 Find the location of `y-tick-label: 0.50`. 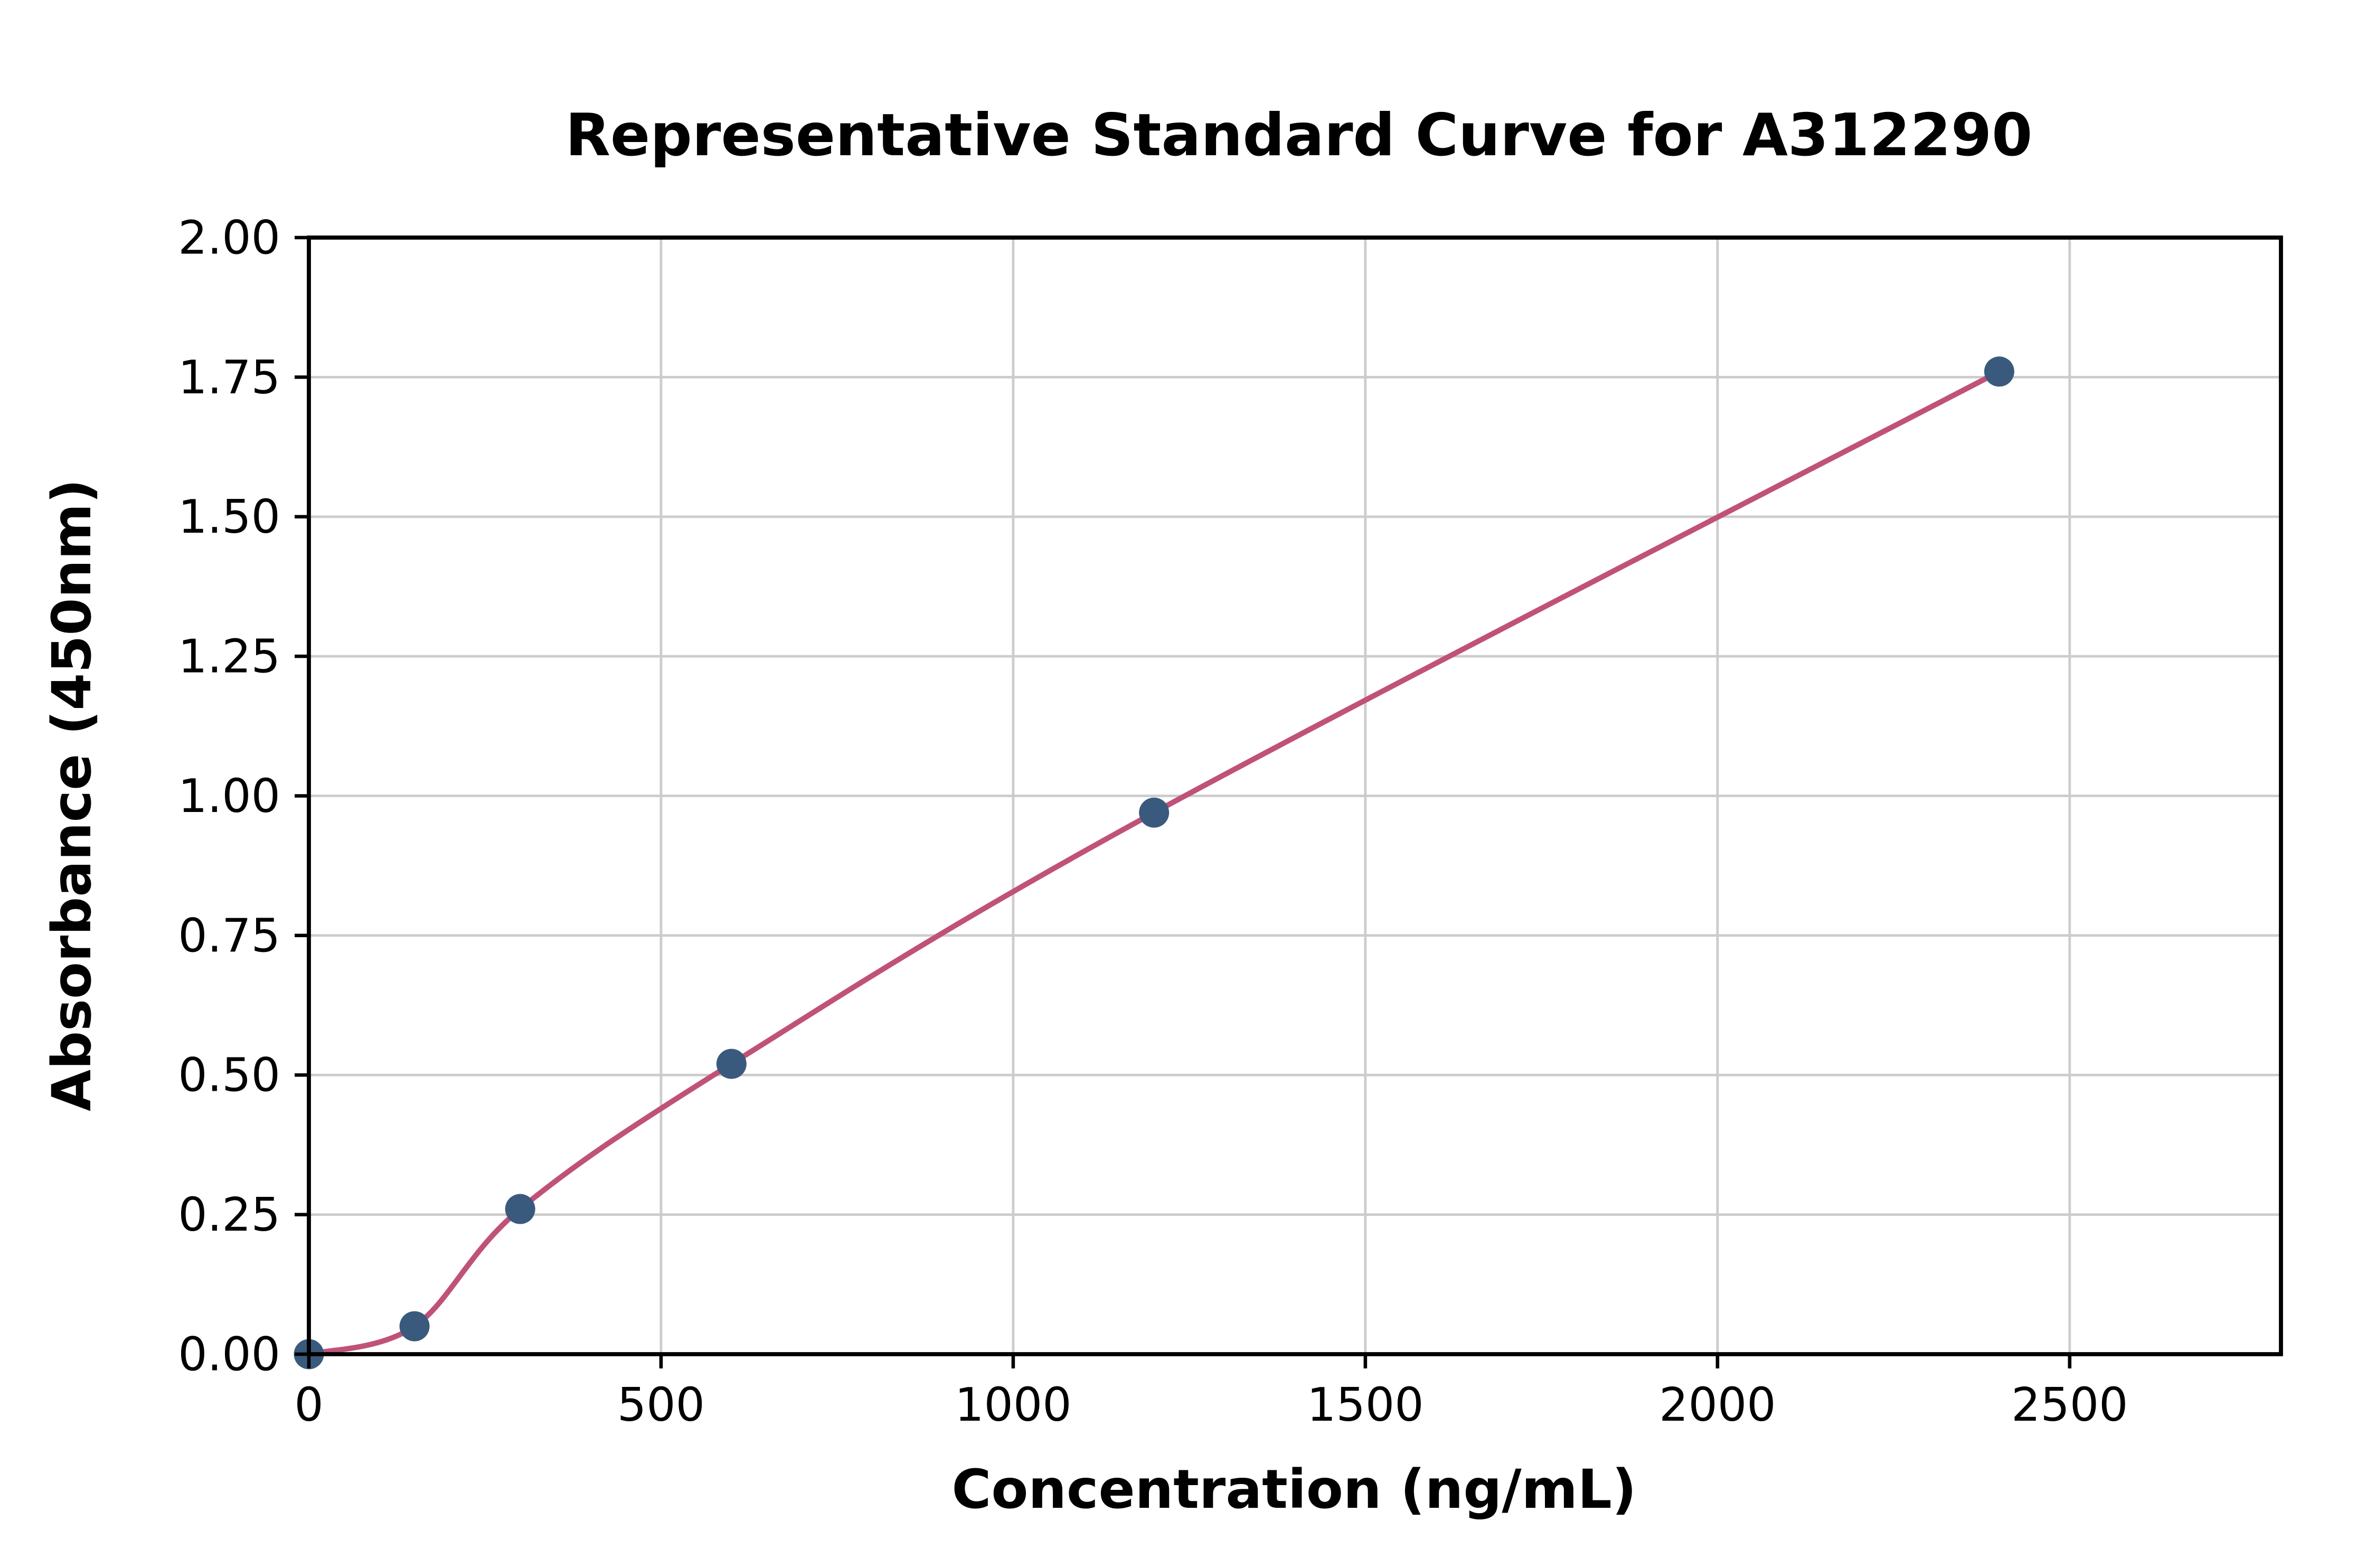

y-tick-label: 0.50 is located at coordinates (229, 1075).